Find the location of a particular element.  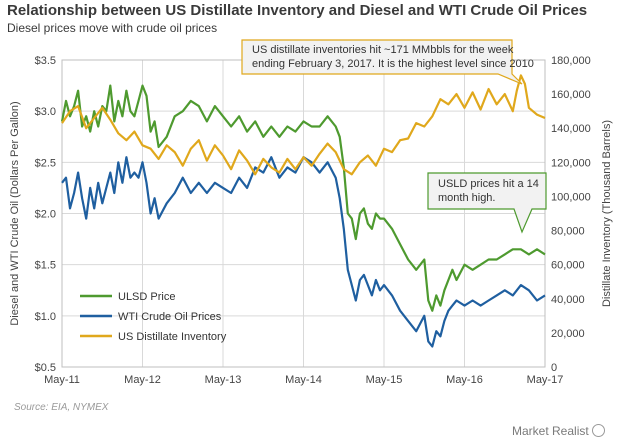

brand-logo-icon is located at coordinates (598, 430).